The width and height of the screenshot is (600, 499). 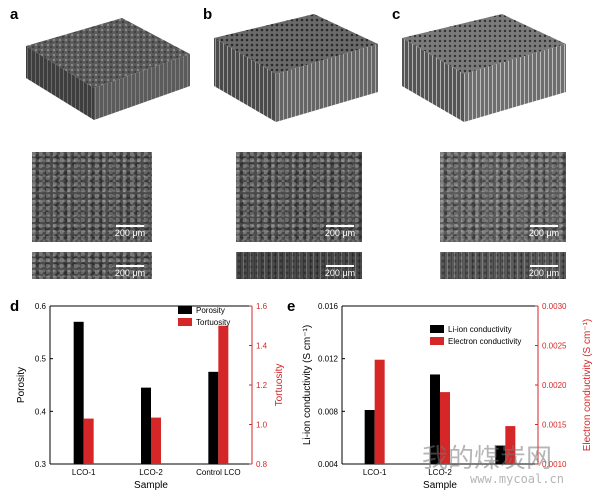 I want to click on right-tick-label: 1.6, so click(x=262, y=306).